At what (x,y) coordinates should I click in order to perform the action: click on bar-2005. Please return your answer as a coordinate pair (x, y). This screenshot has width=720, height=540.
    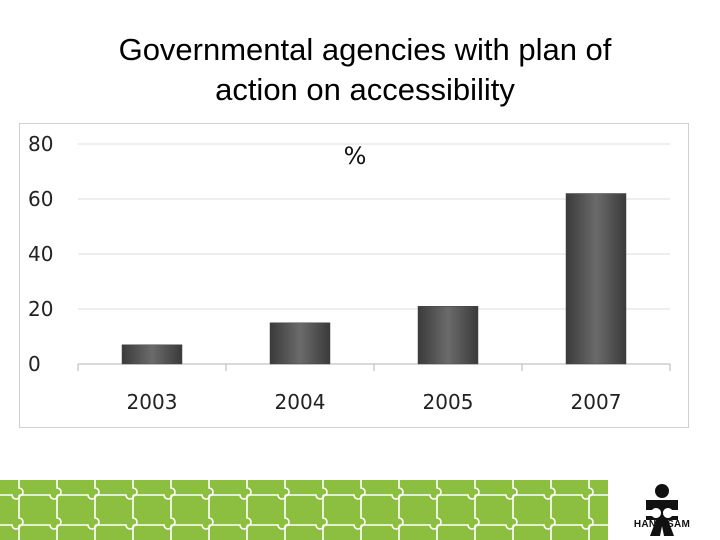
    Looking at the image, I should click on (448, 335).